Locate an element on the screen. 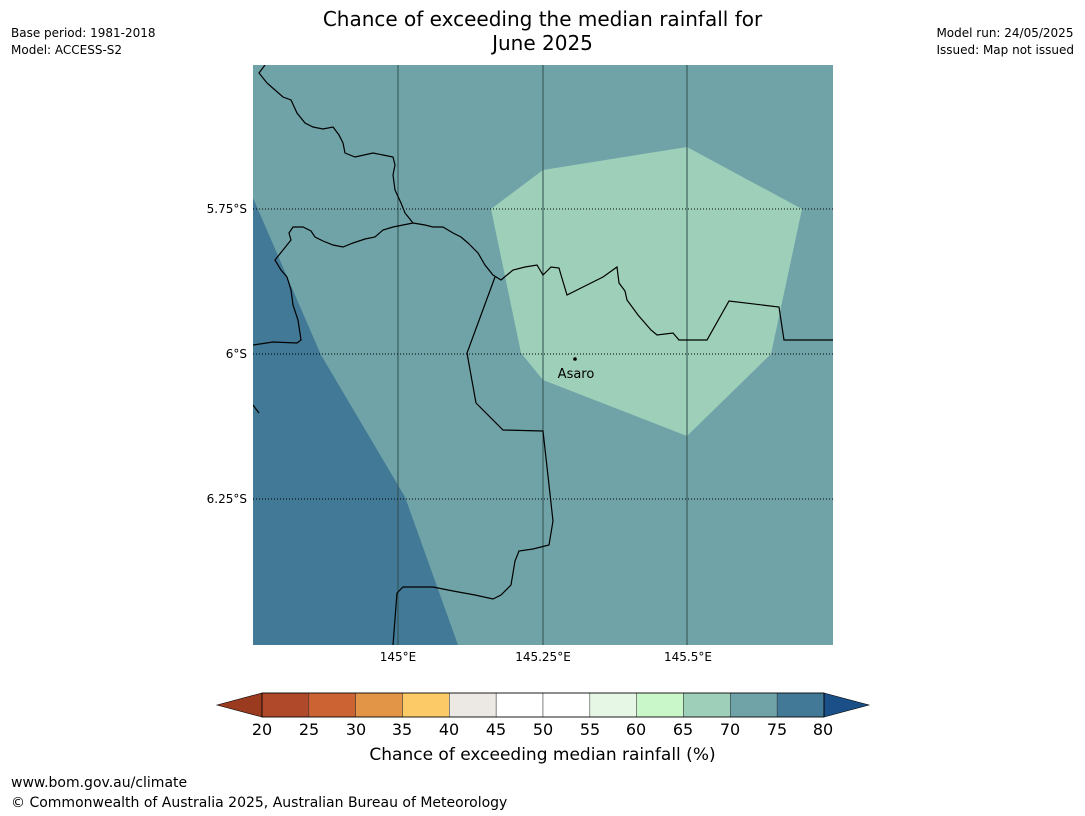  colorbar-tick: 35 is located at coordinates (402, 729).